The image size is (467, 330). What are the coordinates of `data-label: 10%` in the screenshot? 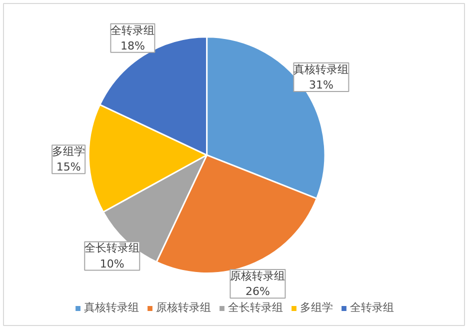 It's located at (112, 263).